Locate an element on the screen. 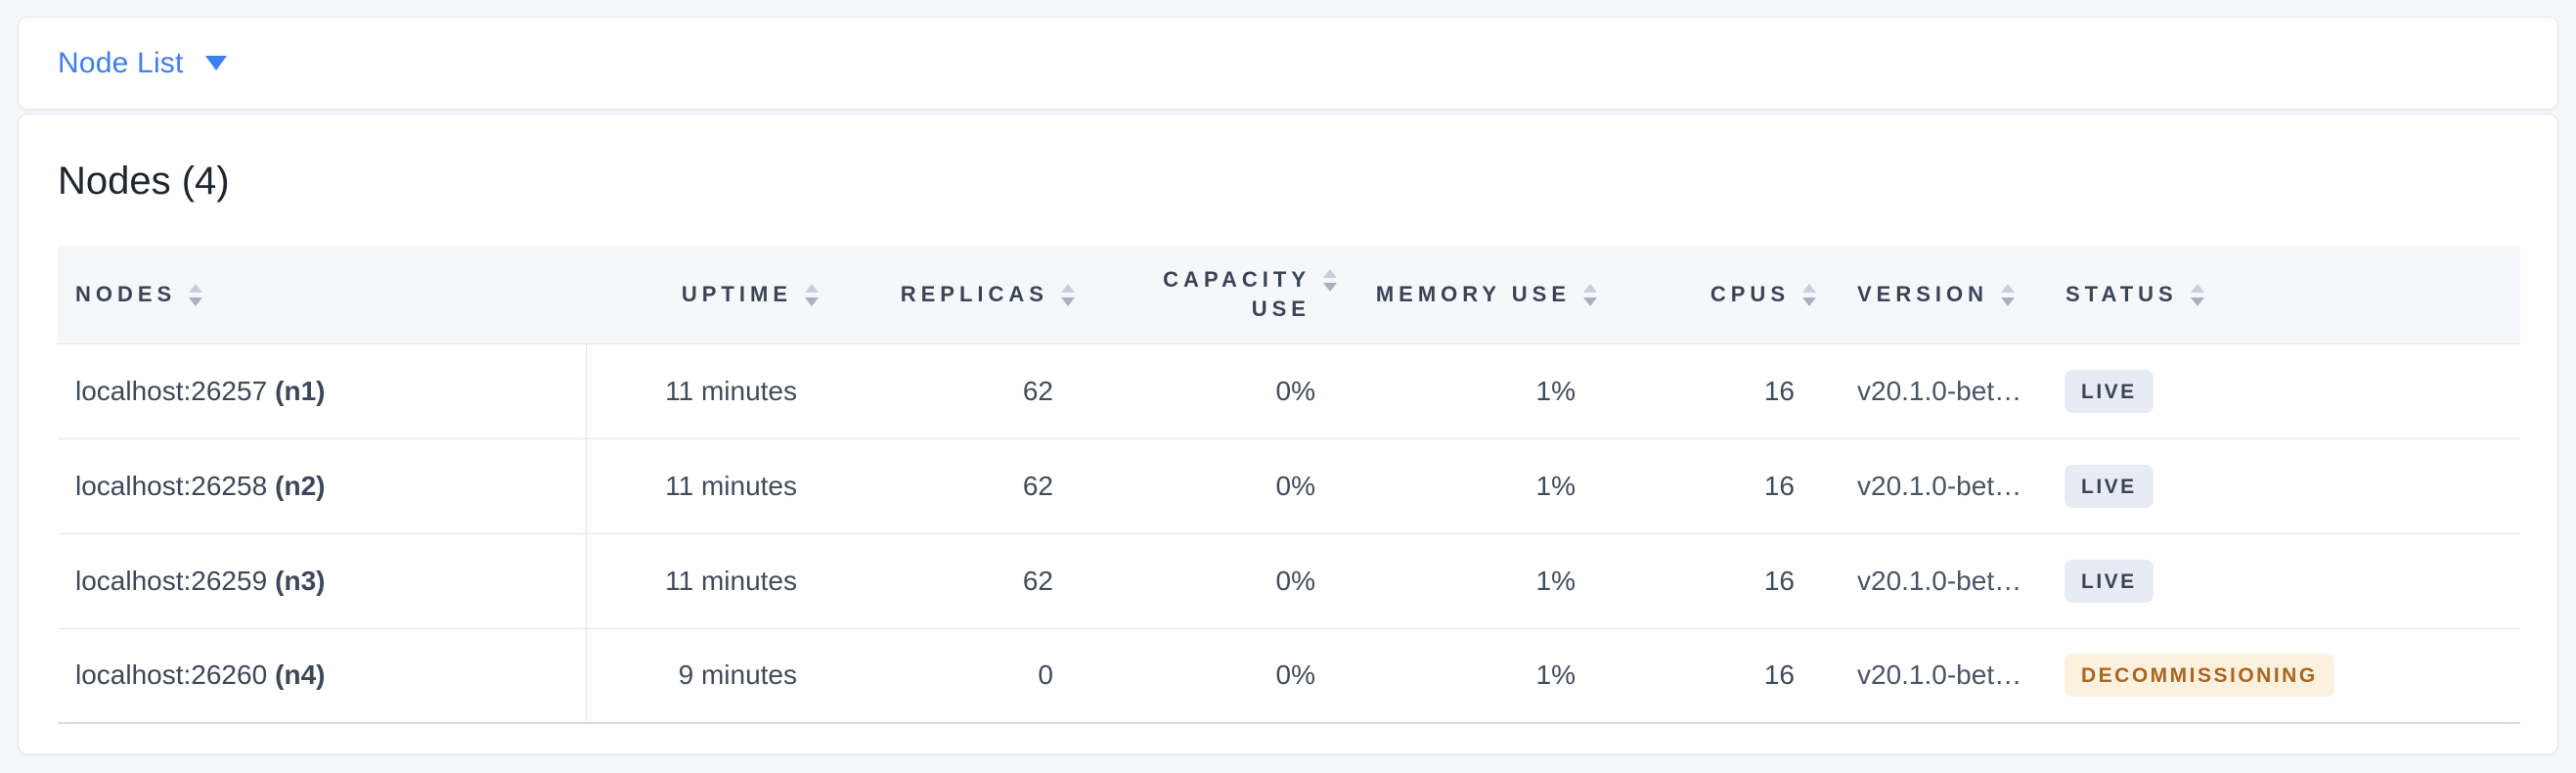  view-selector-dropdown: Node List is located at coordinates (142, 63).